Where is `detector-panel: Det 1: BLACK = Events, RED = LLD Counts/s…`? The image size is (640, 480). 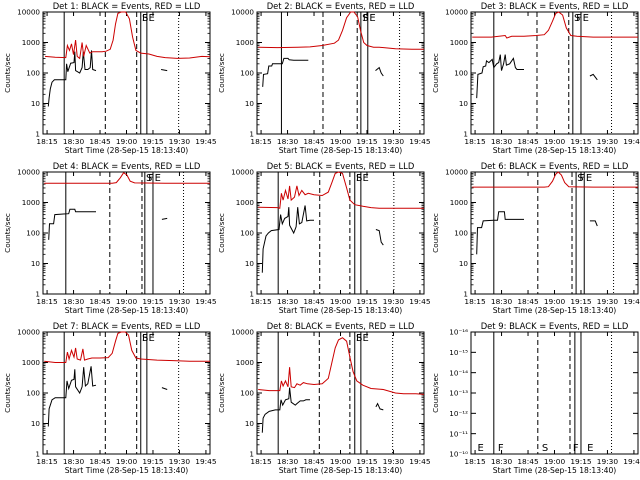 detector-panel: Det 1: BLACK = Events, RED = LLD Counts/s… is located at coordinates (110, 78).